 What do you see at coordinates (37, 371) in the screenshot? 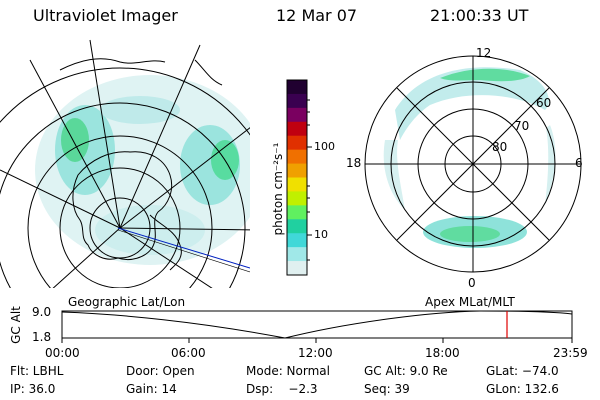
I see `status-filter: Flt: LBHL` at bounding box center [37, 371].